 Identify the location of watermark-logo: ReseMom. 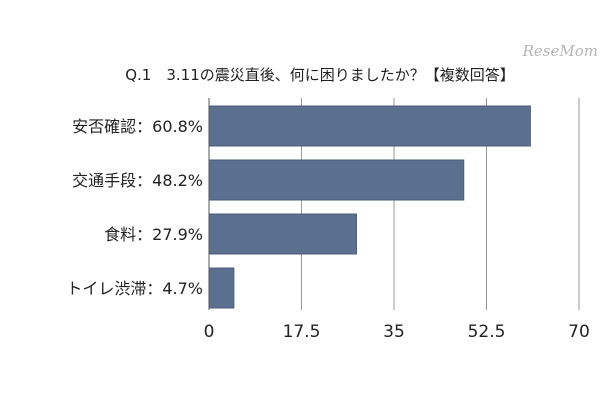
(560, 51).